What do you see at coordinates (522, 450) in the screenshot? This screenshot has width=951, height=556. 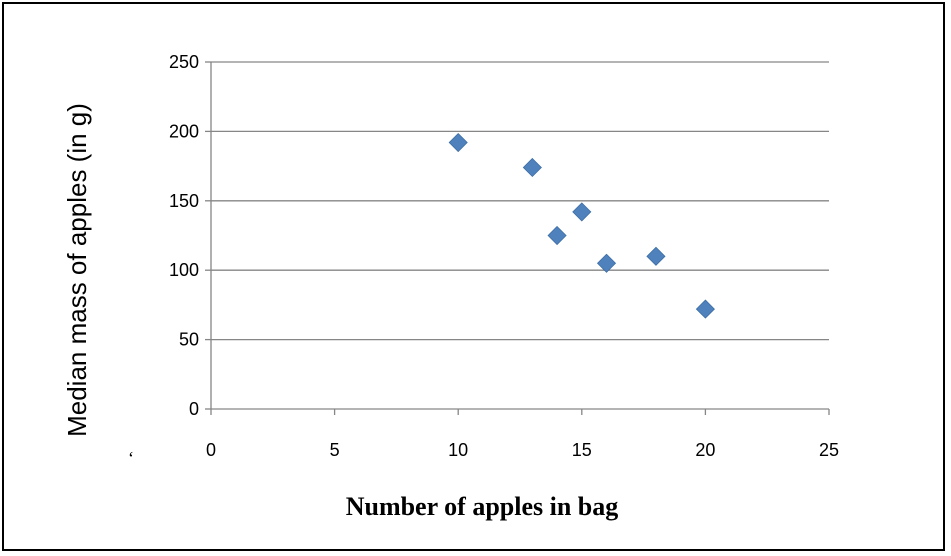 I see `x-tick-labels: 0 5 10 15 20 25` at bounding box center [522, 450].